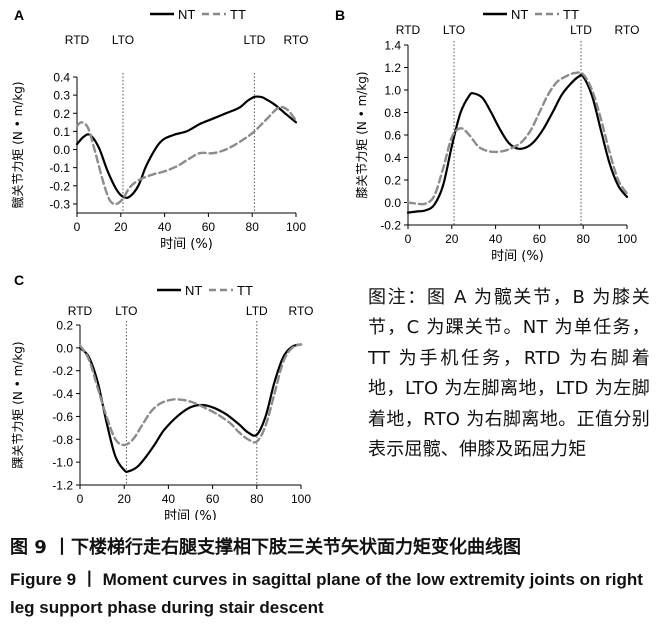 The image size is (671, 627). Describe the element at coordinates (62, 486) in the screenshot. I see `y-tick-label: -1.2` at that location.